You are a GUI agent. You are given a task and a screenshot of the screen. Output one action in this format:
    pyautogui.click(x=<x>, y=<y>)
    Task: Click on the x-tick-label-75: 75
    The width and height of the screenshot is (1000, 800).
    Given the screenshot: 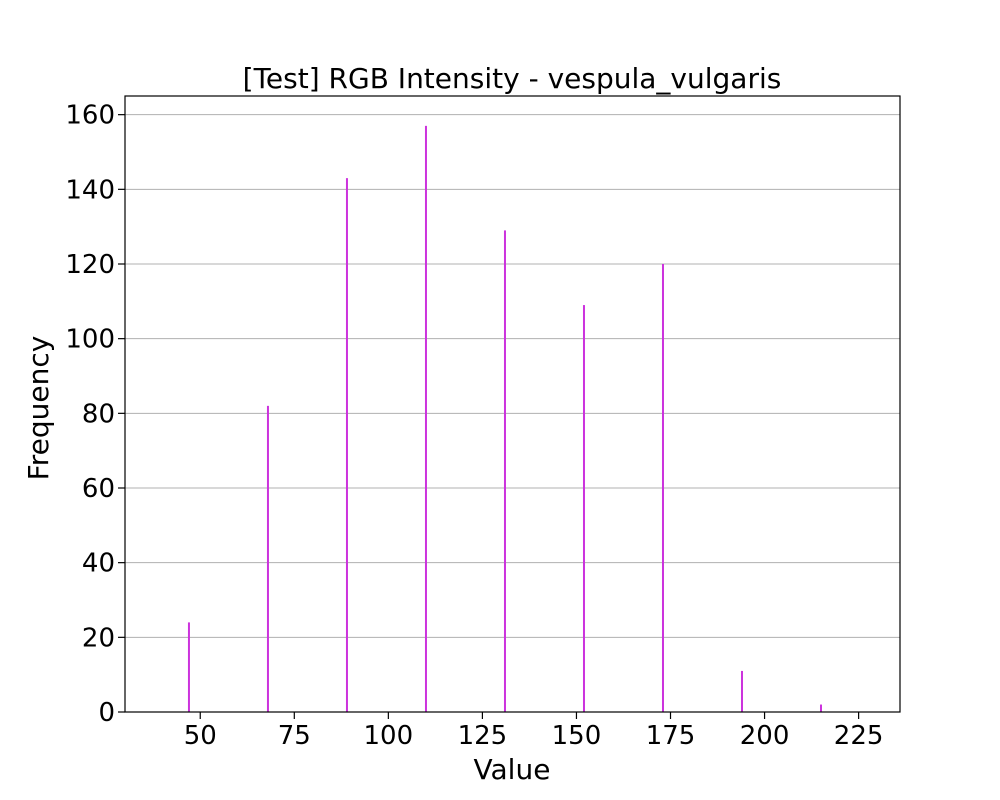 What is the action you would take?
    pyautogui.click(x=294, y=736)
    